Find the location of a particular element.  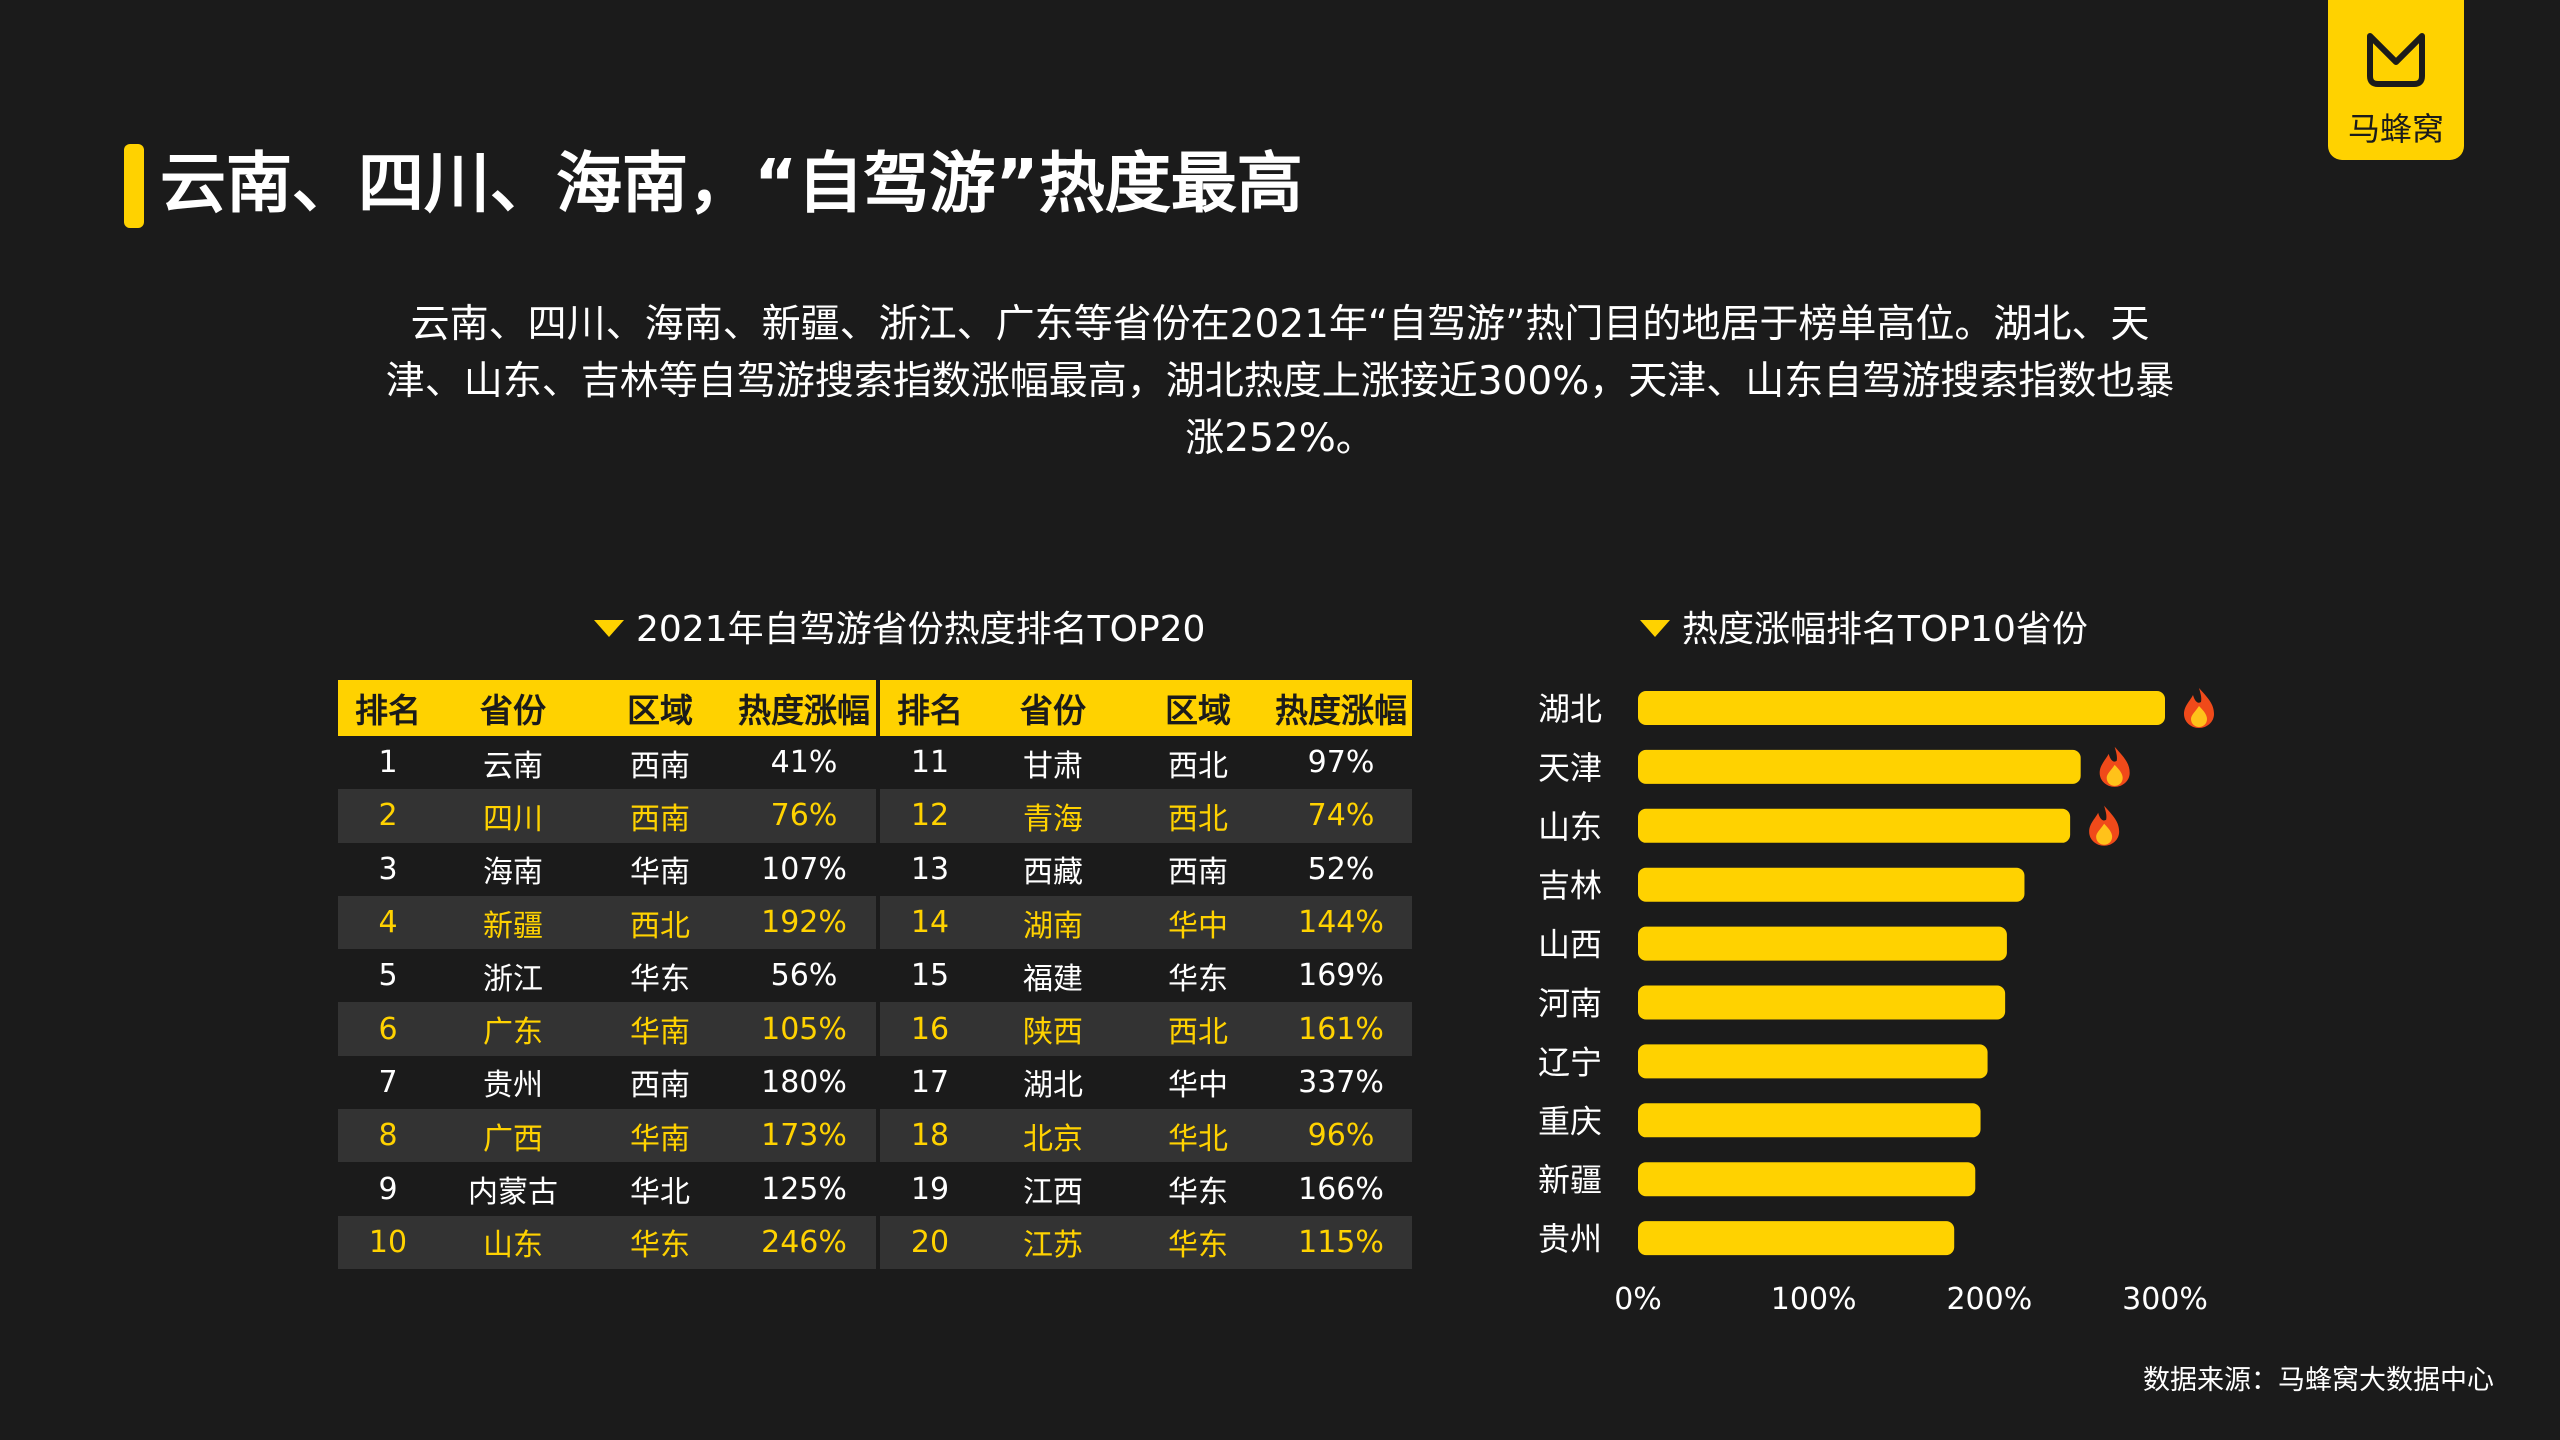

table-cell: 52% is located at coordinates (1341, 869).